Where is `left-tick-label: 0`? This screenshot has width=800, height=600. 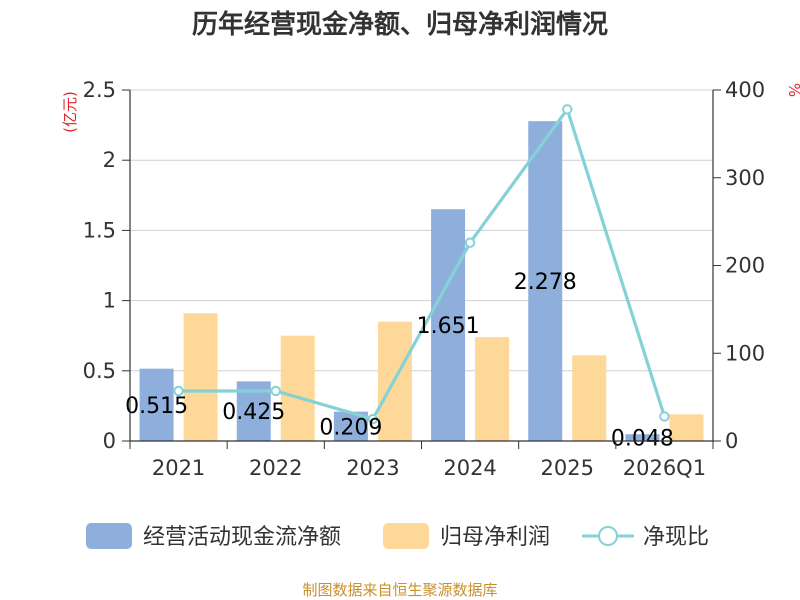 left-tick-label: 0 is located at coordinates (109, 441).